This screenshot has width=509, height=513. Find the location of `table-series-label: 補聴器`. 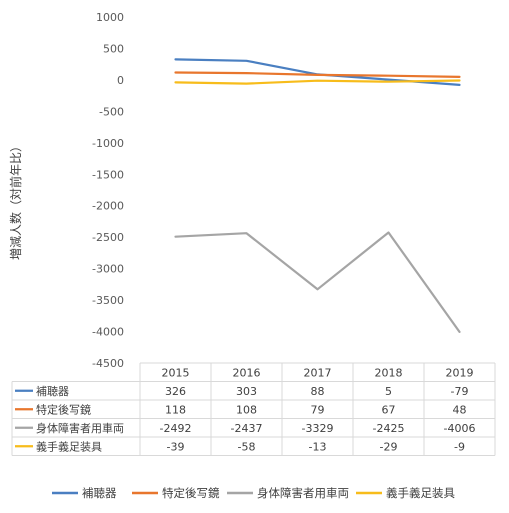

table-series-label: 補聴器 is located at coordinates (52, 391).